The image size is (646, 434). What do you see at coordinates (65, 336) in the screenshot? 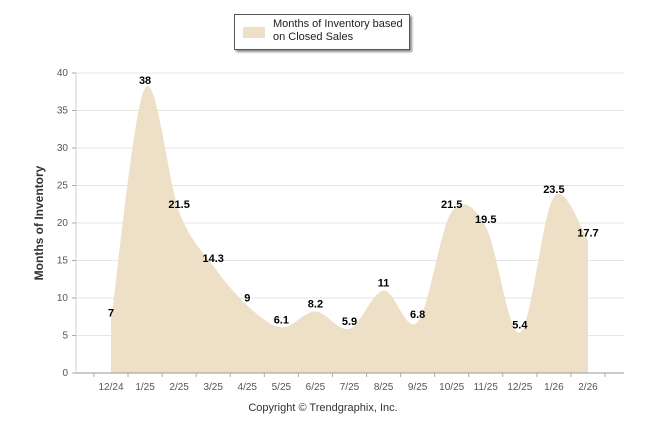
I see `y-tick-label: 5` at bounding box center [65, 336].